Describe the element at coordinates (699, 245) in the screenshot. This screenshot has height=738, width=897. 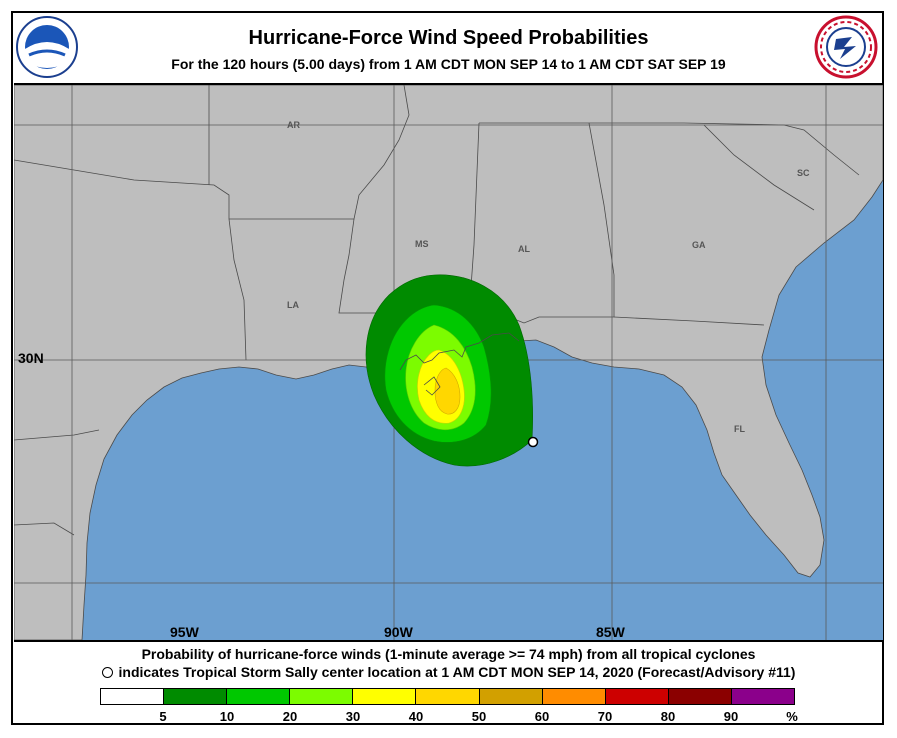
I see `state-label-ga: GA` at that location.